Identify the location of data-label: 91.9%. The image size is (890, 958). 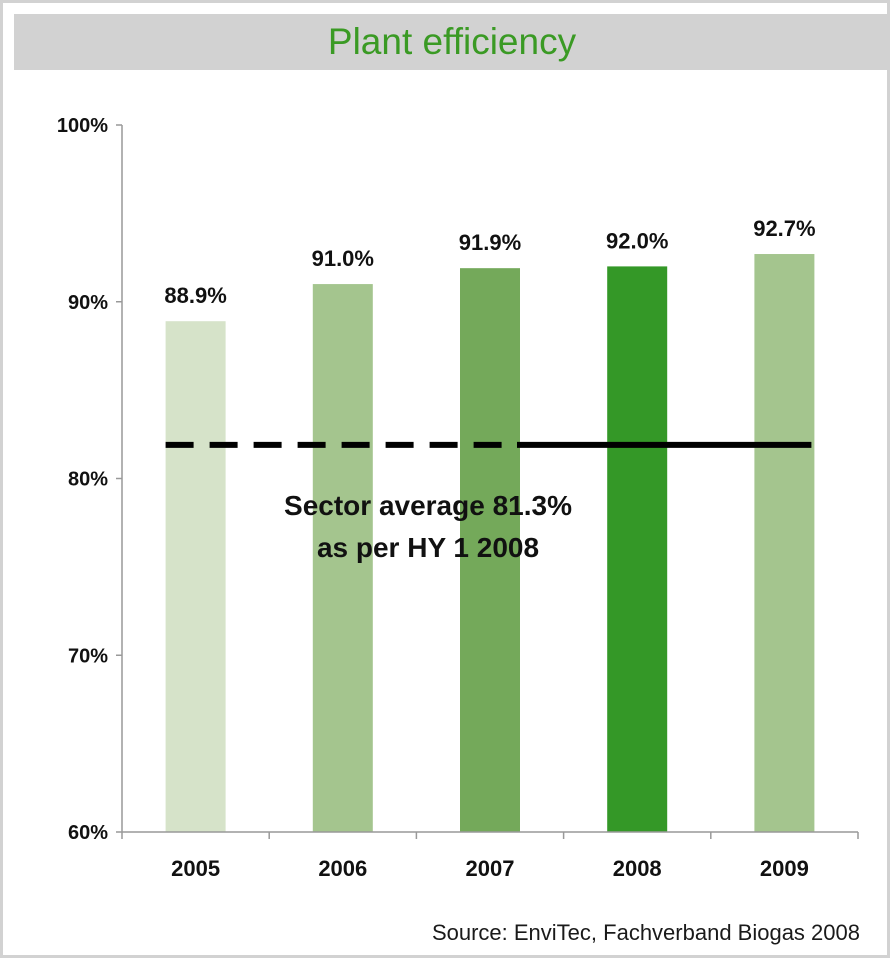
(490, 242).